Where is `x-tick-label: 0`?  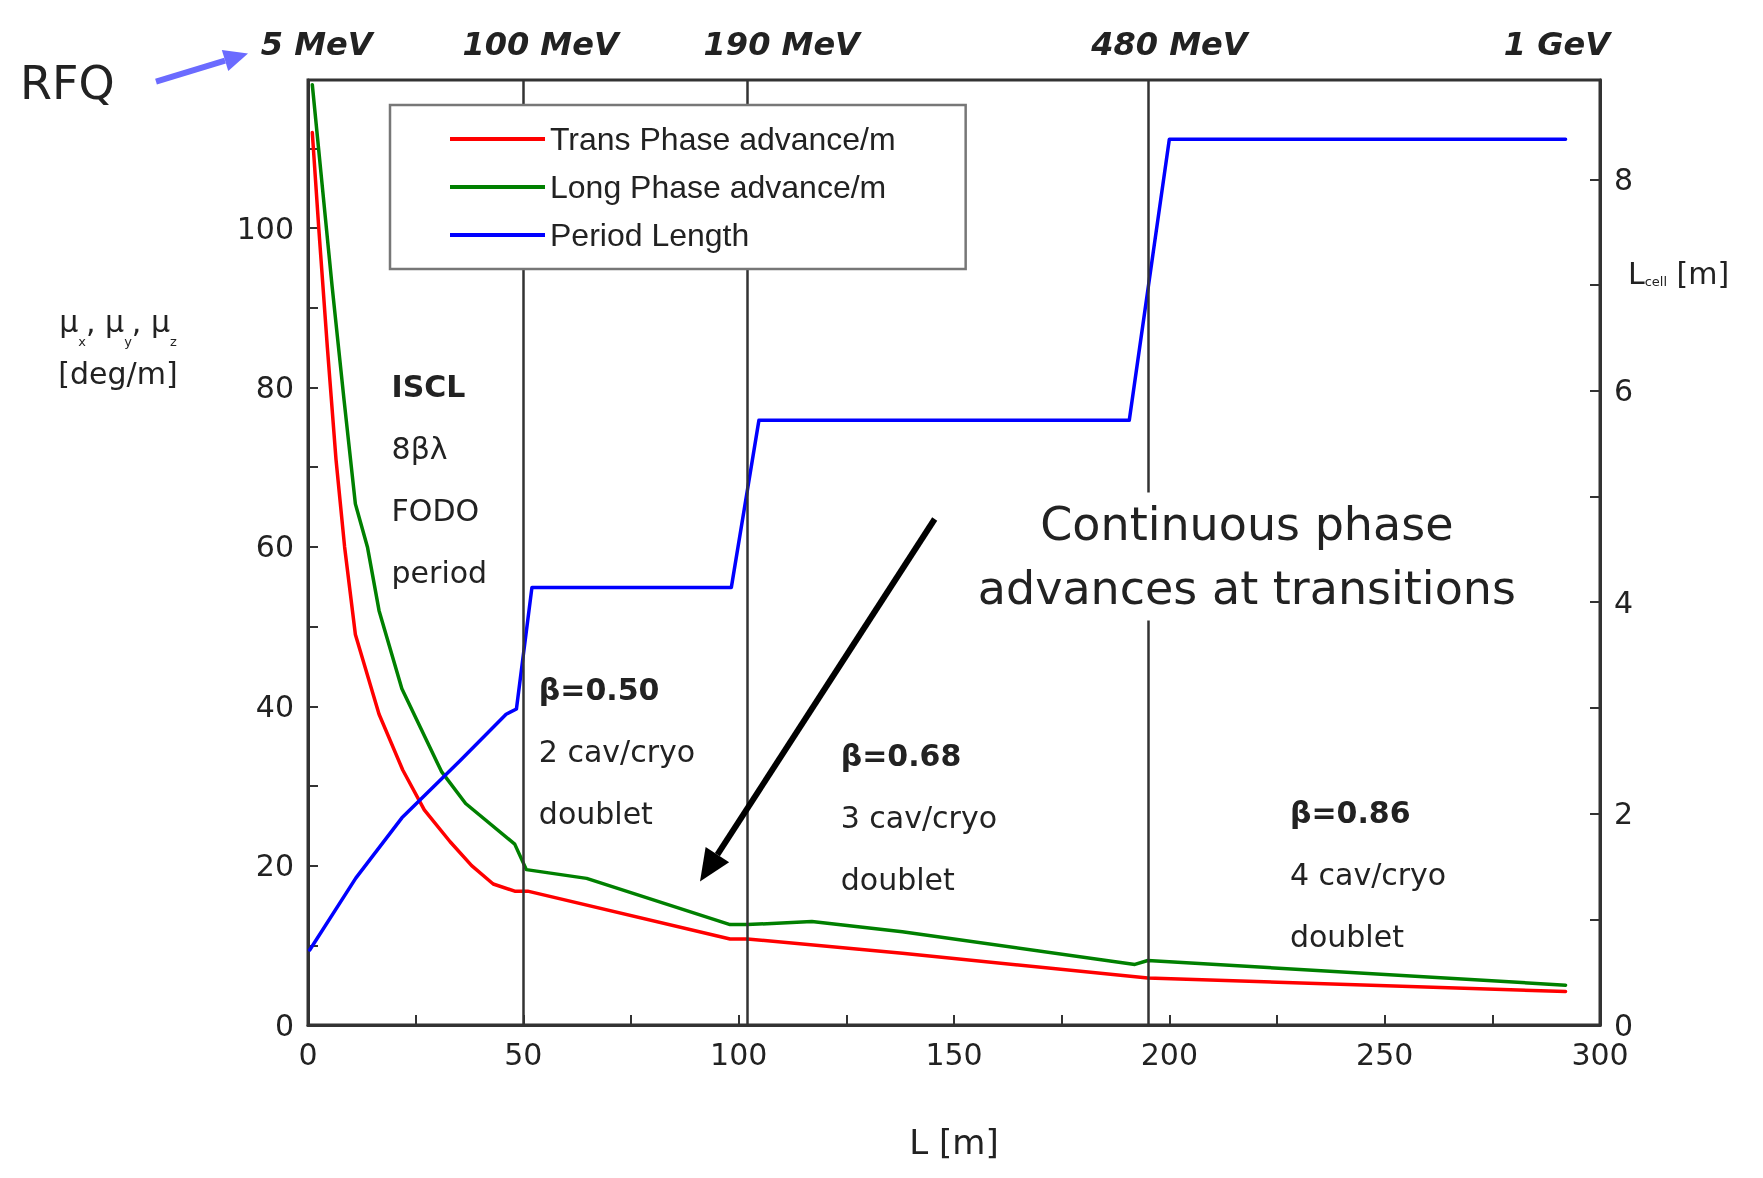 x-tick-label: 0 is located at coordinates (308, 1054).